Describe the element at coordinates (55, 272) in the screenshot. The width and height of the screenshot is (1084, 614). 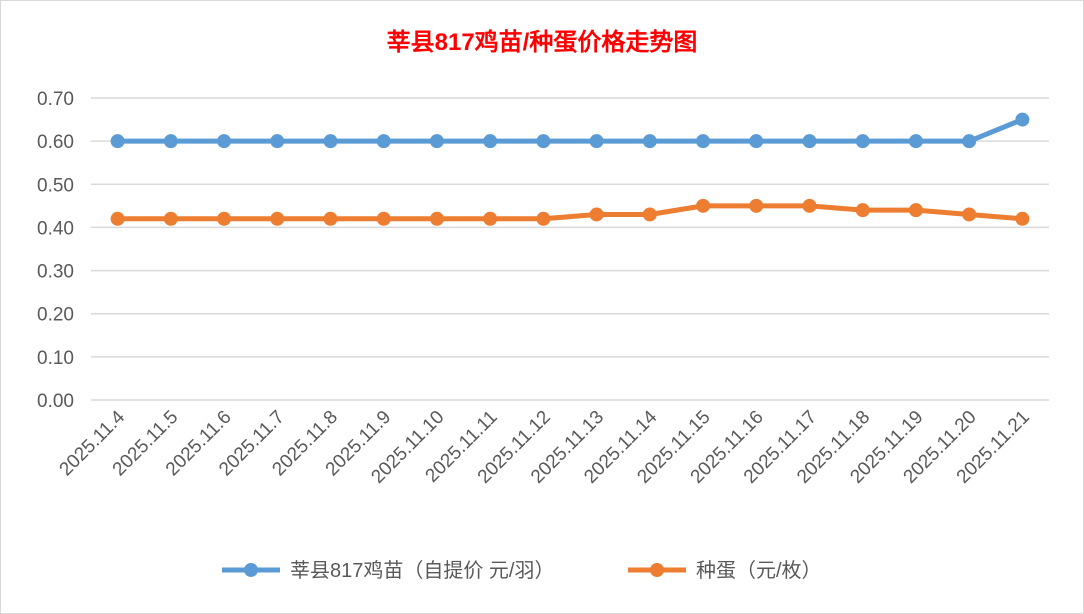
I see `y-tick-label: 0.30` at that location.